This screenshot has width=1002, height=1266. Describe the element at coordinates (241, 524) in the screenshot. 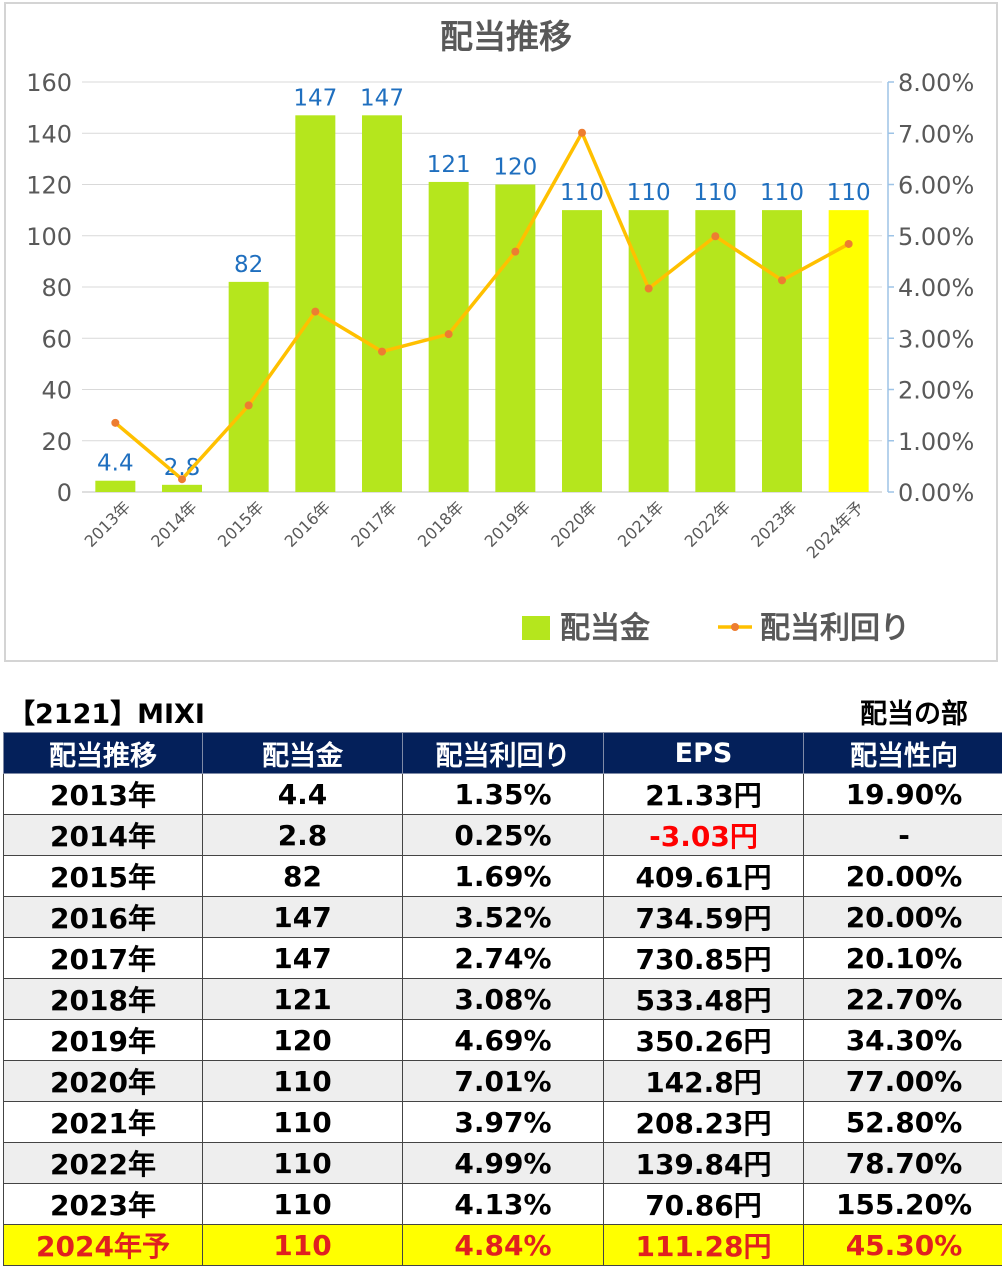

I see `x-tick-label: 2015年` at that location.